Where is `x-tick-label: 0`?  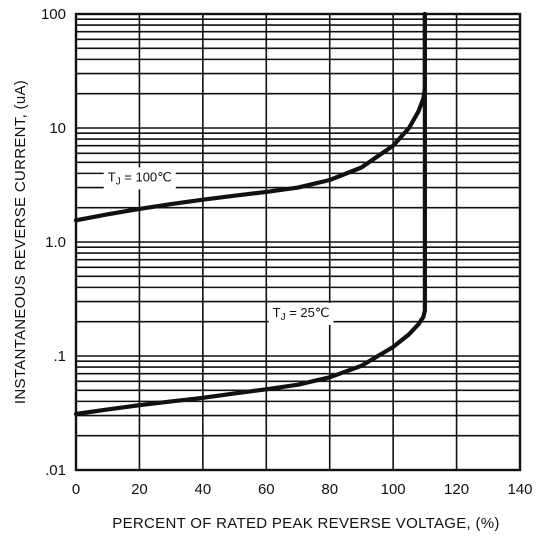 x-tick-label: 0 is located at coordinates (76, 489).